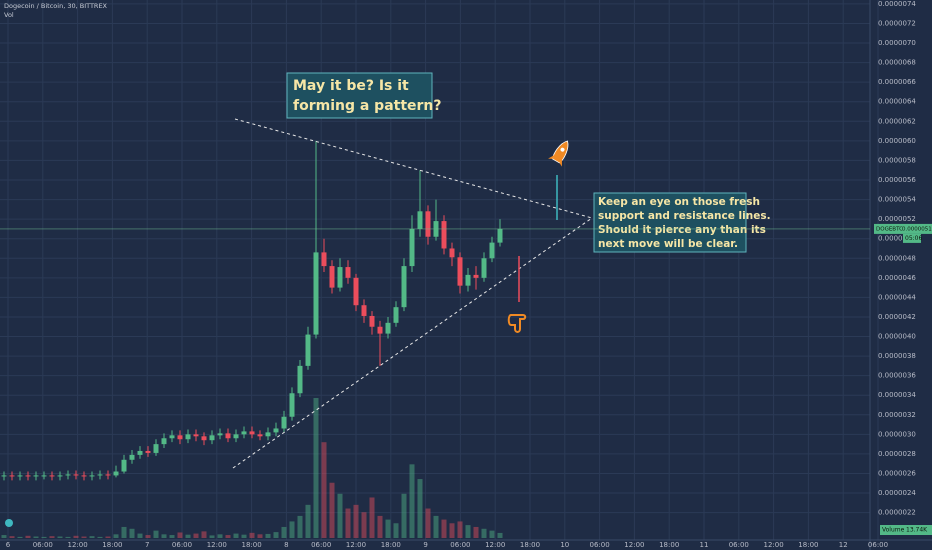 Image resolution: width=932 pixels, height=550 pixels. What do you see at coordinates (897, 4) in the screenshot?
I see `y-tick-label: 0.0000074` at bounding box center [897, 4].